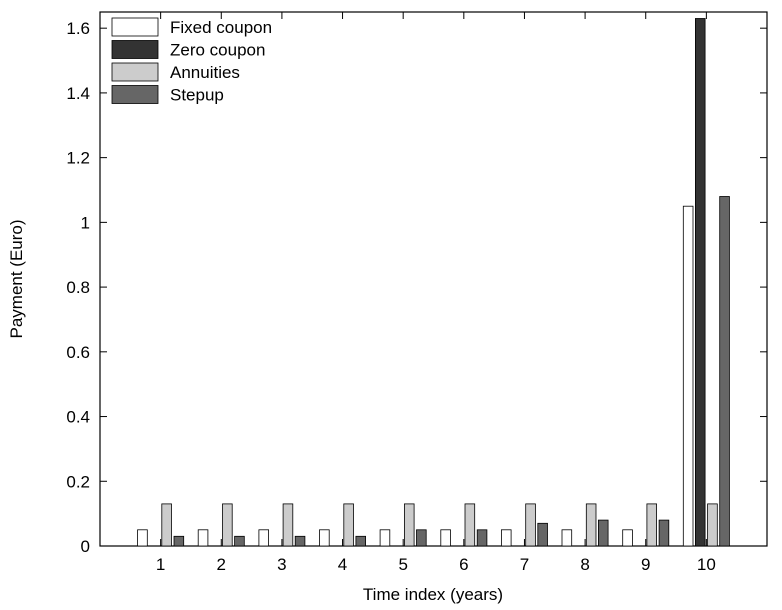 The height and width of the screenshot is (610, 782). Describe the element at coordinates (584, 564) in the screenshot. I see `x-tick-label: 8` at that location.